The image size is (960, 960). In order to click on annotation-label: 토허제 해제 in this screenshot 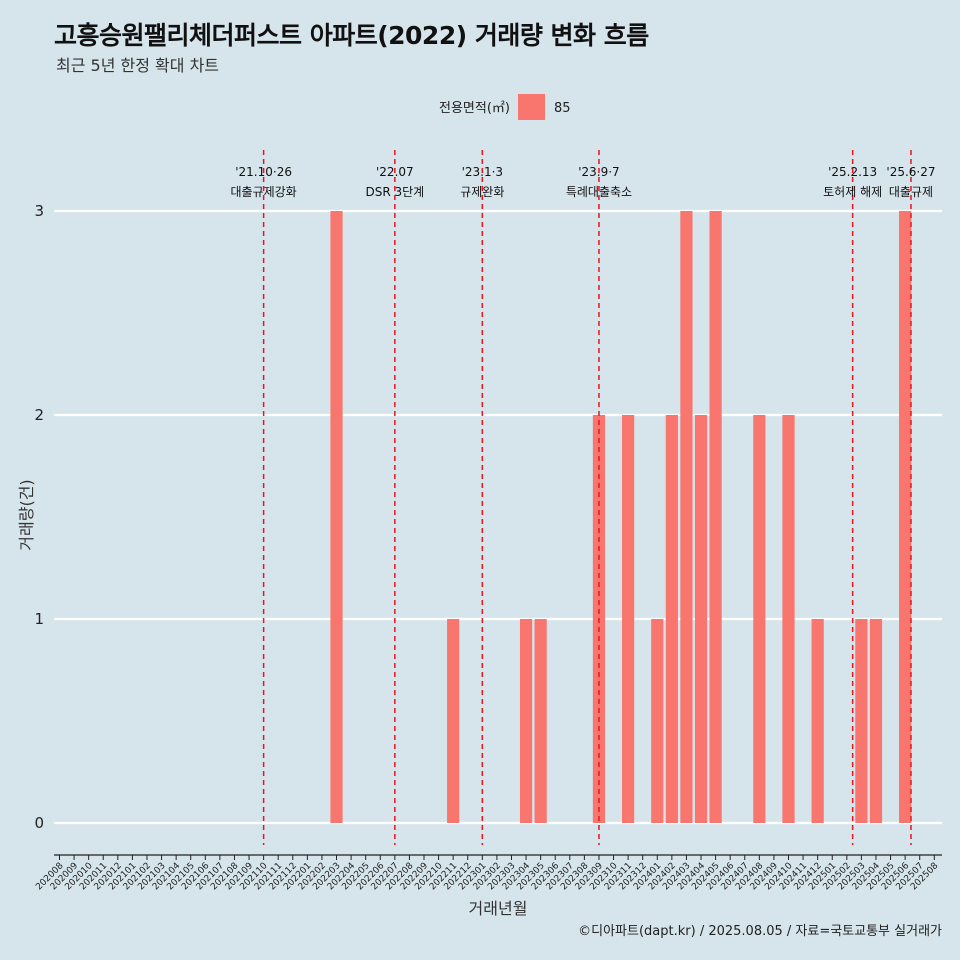, I will do `click(852, 192)`.